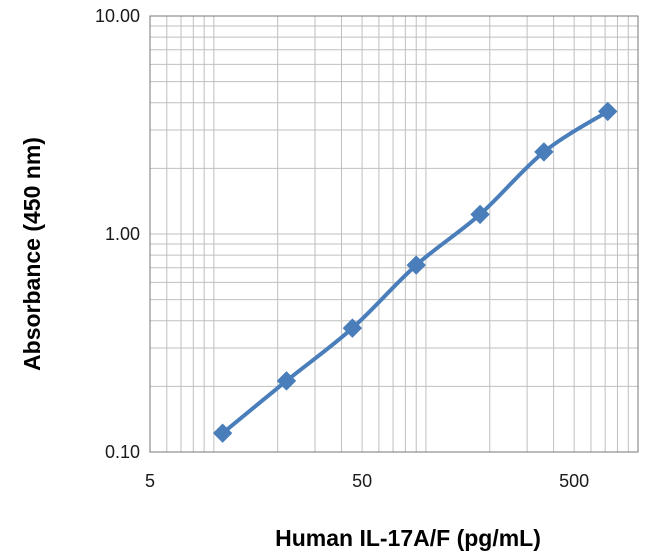  I want to click on y-tick-label: 10.00, so click(117, 16).